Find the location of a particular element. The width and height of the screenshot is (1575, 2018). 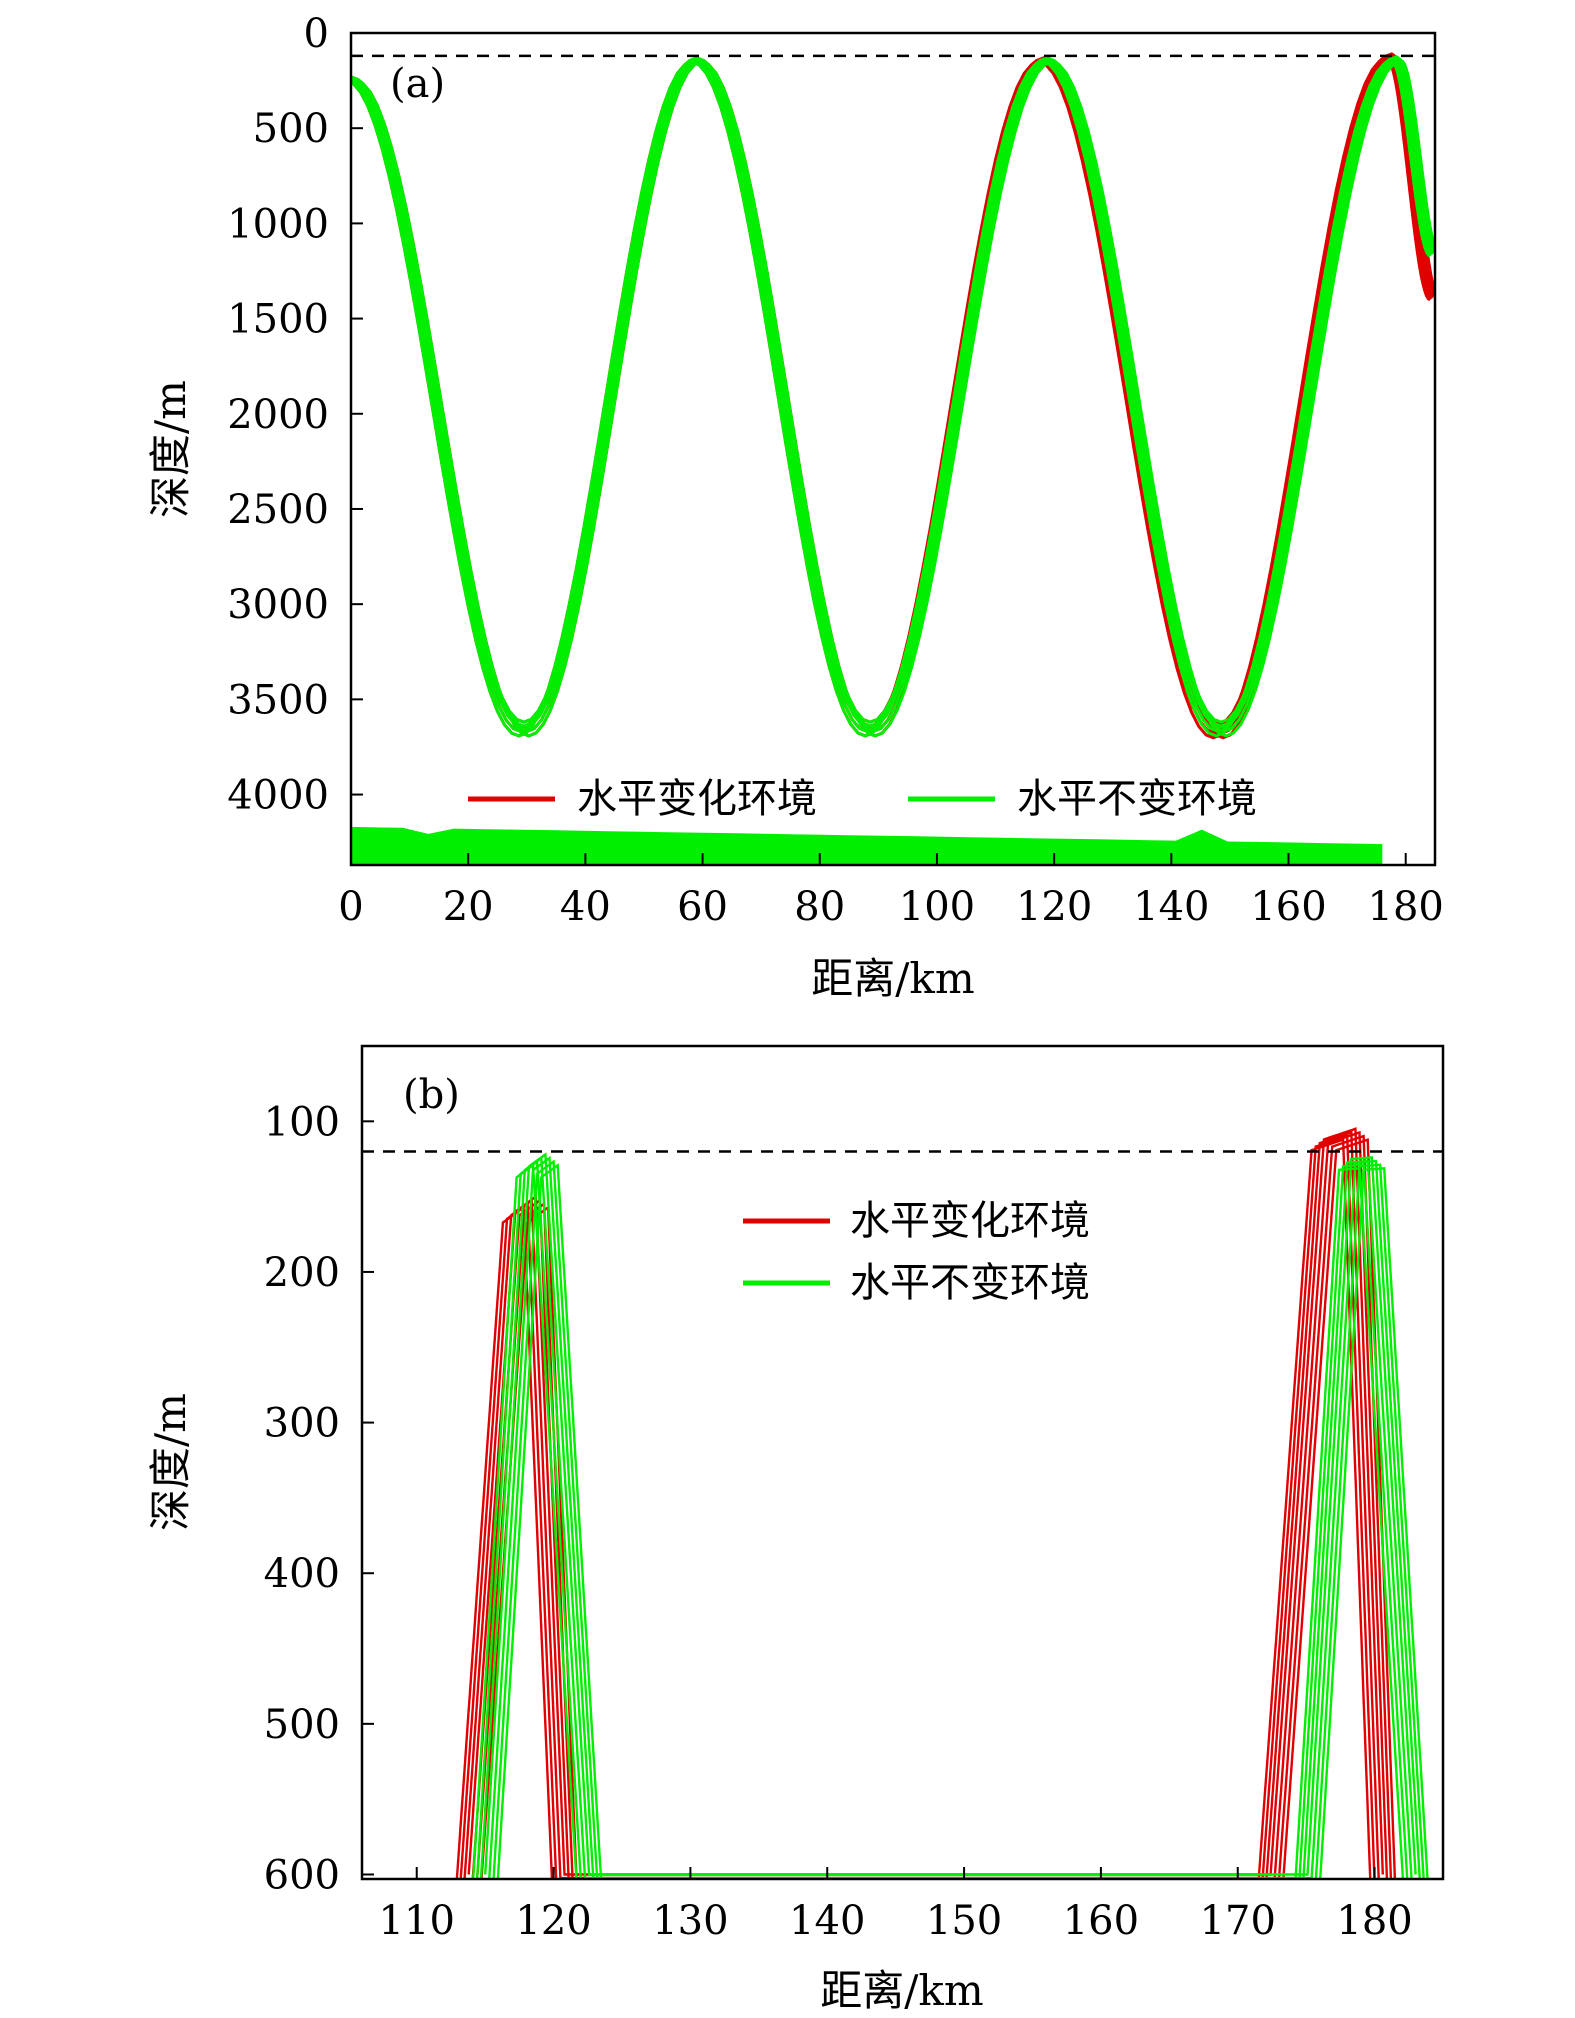

x-axis-ticks: 110 120 130 140 150 160 170 180 is located at coordinates (896, 1905).